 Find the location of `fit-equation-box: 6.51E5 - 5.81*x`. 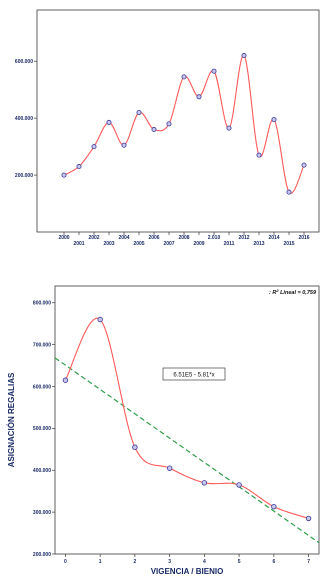

fit-equation-box: 6.51E5 - 5.81*x is located at coordinates (194, 374).